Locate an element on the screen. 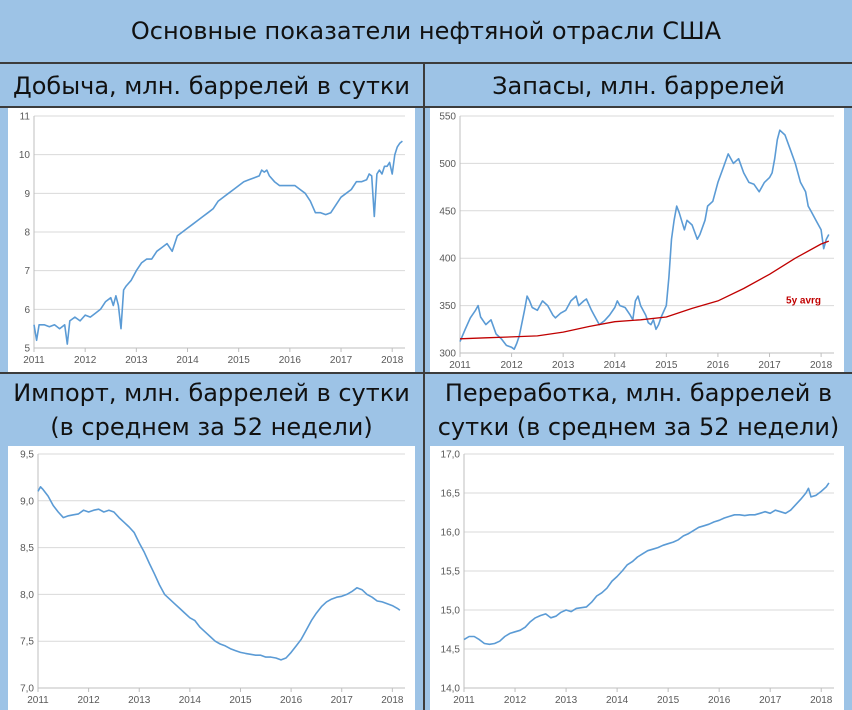 Image resolution: width=852 pixels, height=710 pixels. y-tick-label: 8 is located at coordinates (27, 233).